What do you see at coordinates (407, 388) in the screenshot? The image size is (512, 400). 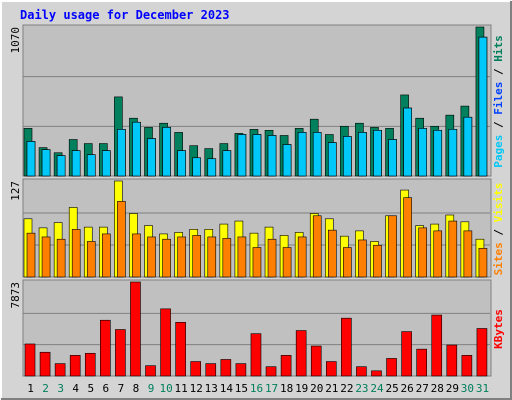 I see `x-tick-label: 26` at bounding box center [407, 388].